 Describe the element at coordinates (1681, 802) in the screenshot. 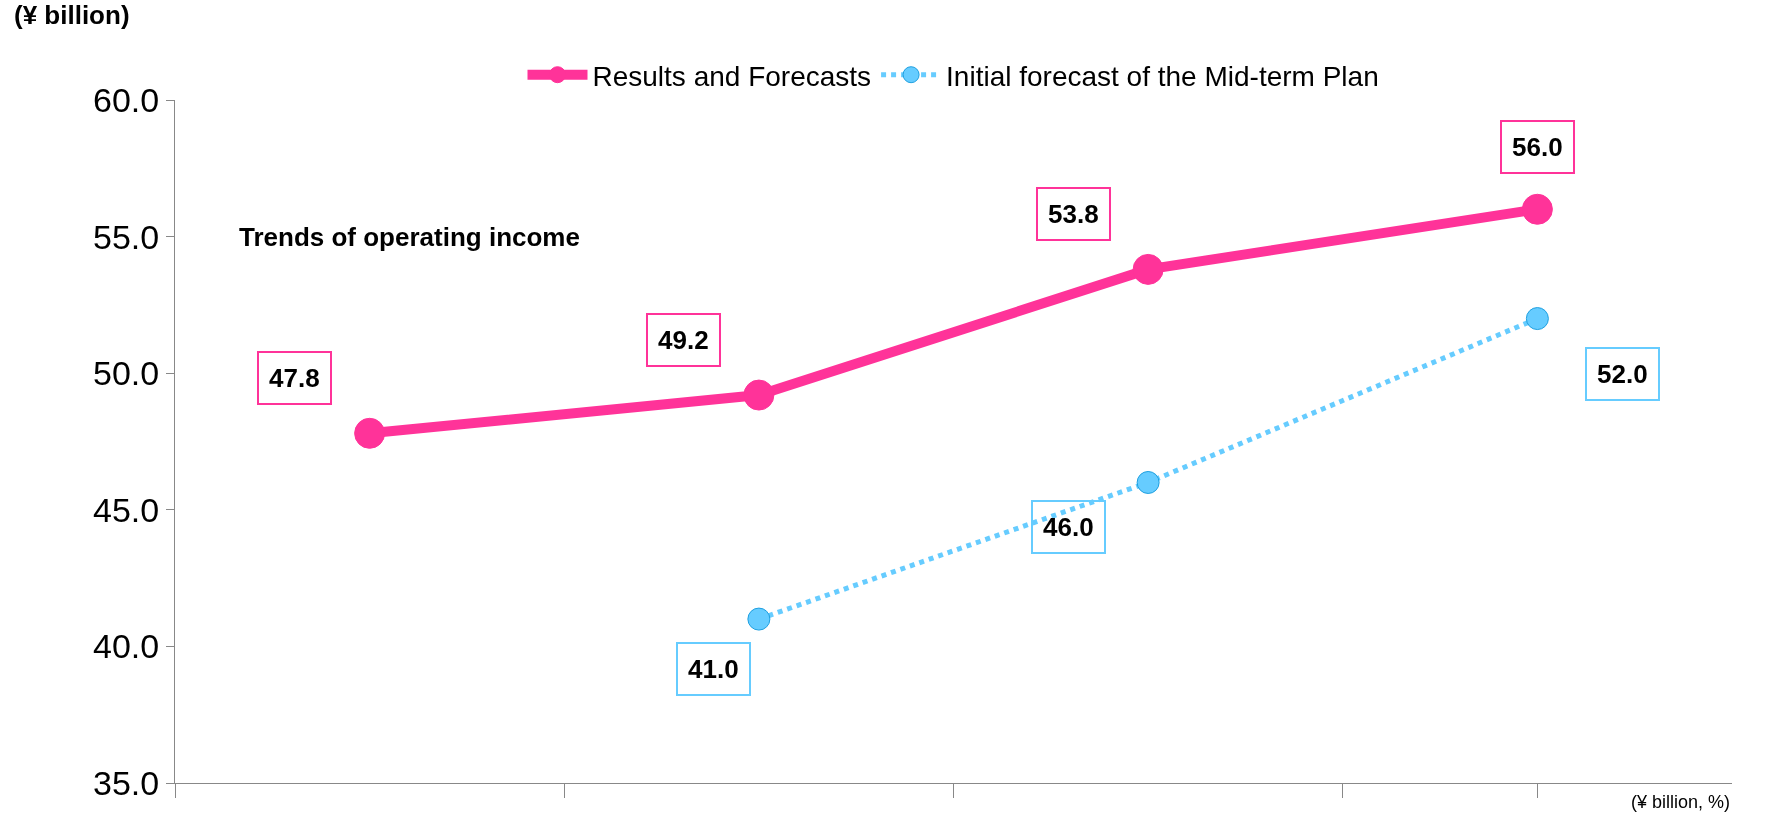

I see `text: (¥ billion, %)` at that location.